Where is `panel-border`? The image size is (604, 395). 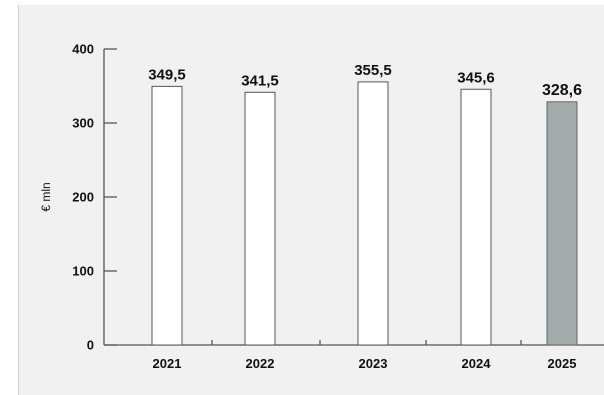
panel-border is located at coordinates (18, 200).